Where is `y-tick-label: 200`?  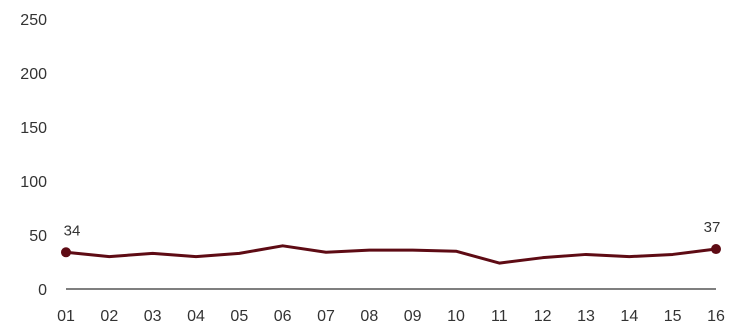 y-tick-label: 200 is located at coordinates (33, 74).